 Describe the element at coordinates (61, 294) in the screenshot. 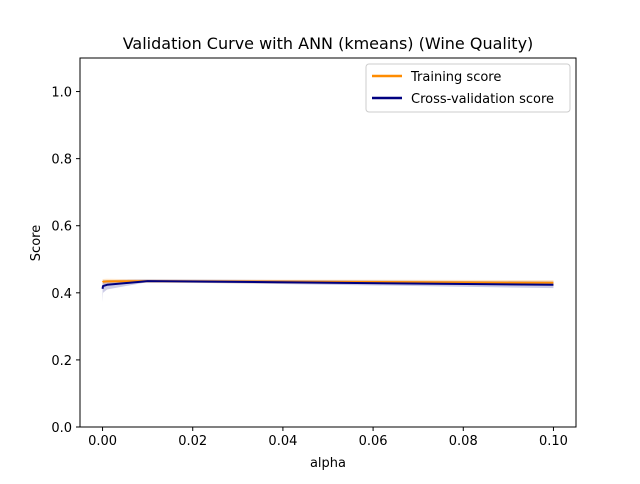

I see `y-tick-label: 0.4` at that location.